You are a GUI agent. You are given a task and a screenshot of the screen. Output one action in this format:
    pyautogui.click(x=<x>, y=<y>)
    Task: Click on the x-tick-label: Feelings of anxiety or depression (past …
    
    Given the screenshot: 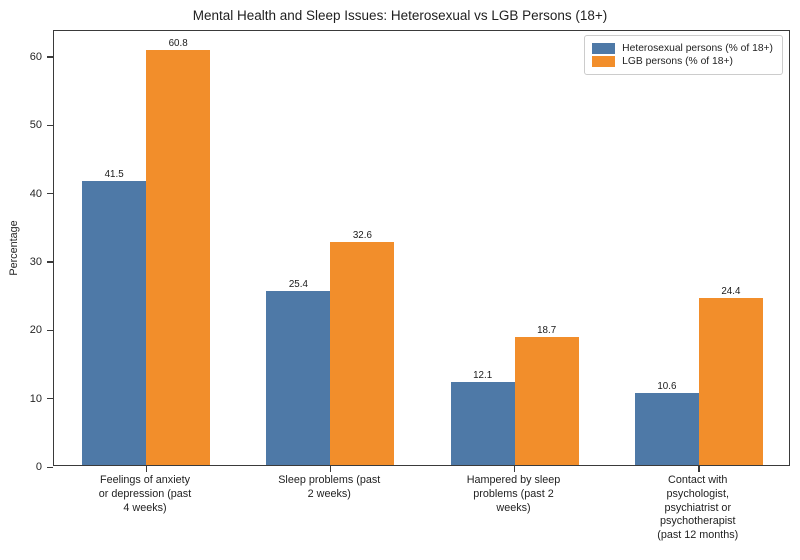 What is the action you would take?
    pyautogui.click(x=145, y=494)
    